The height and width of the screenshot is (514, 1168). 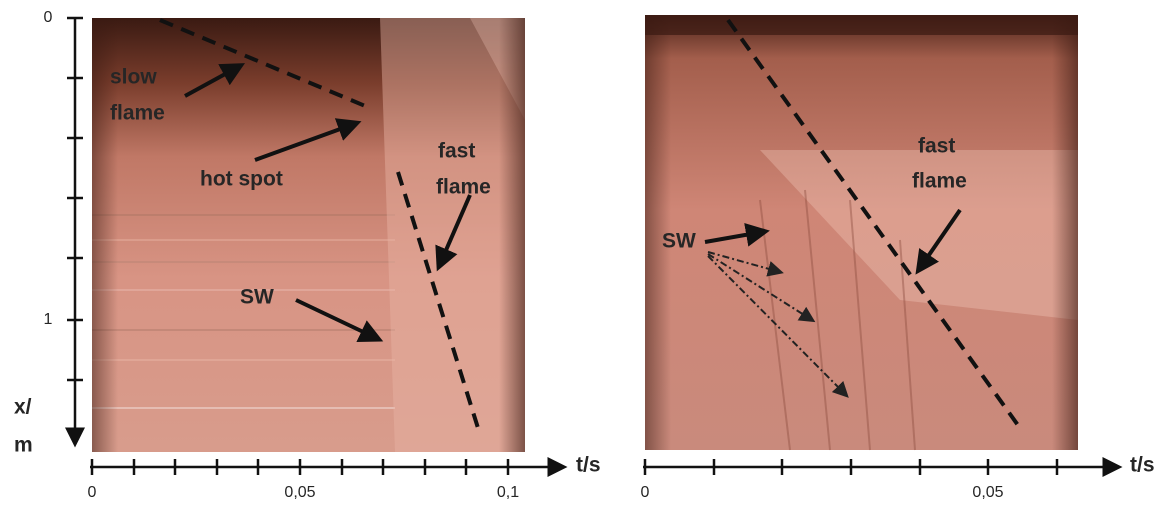 What do you see at coordinates (49, 233) in the screenshot?
I see `left-y-axis: 0 1 x/ m` at bounding box center [49, 233].